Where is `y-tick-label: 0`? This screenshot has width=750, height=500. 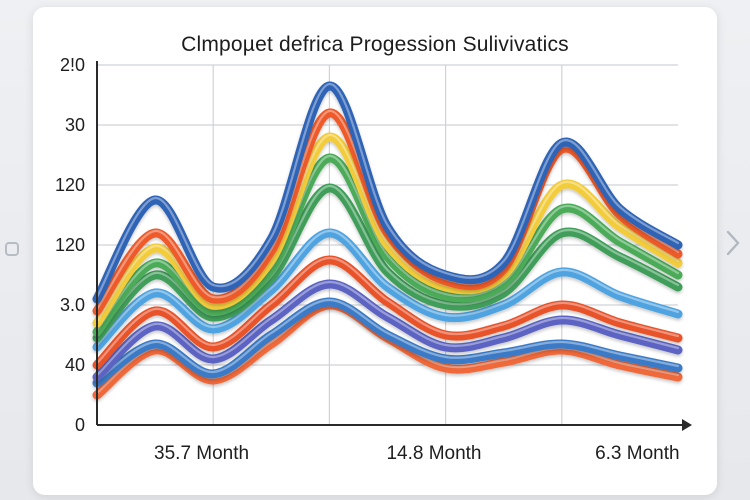 y-tick-label: 0 is located at coordinates (80, 425).